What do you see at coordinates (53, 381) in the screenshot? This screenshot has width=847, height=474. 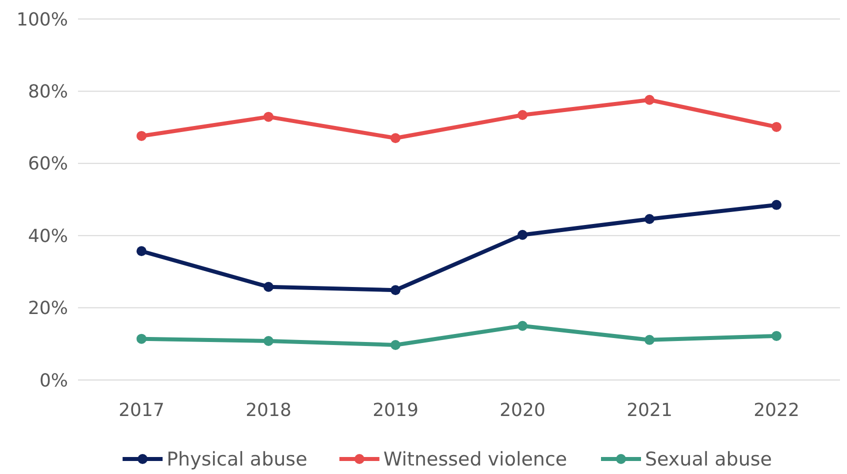 I see `y-tick-label: 0%` at bounding box center [53, 381].